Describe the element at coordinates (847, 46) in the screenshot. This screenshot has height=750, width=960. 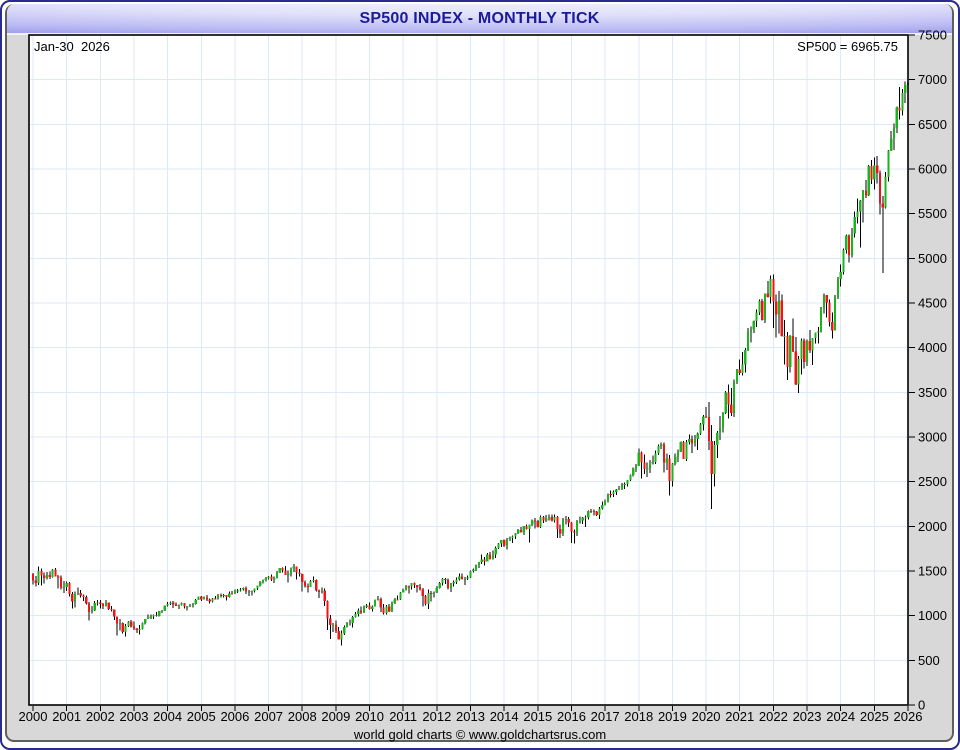
I see `last-quote-label: SP500 = 6965.75` at that location.